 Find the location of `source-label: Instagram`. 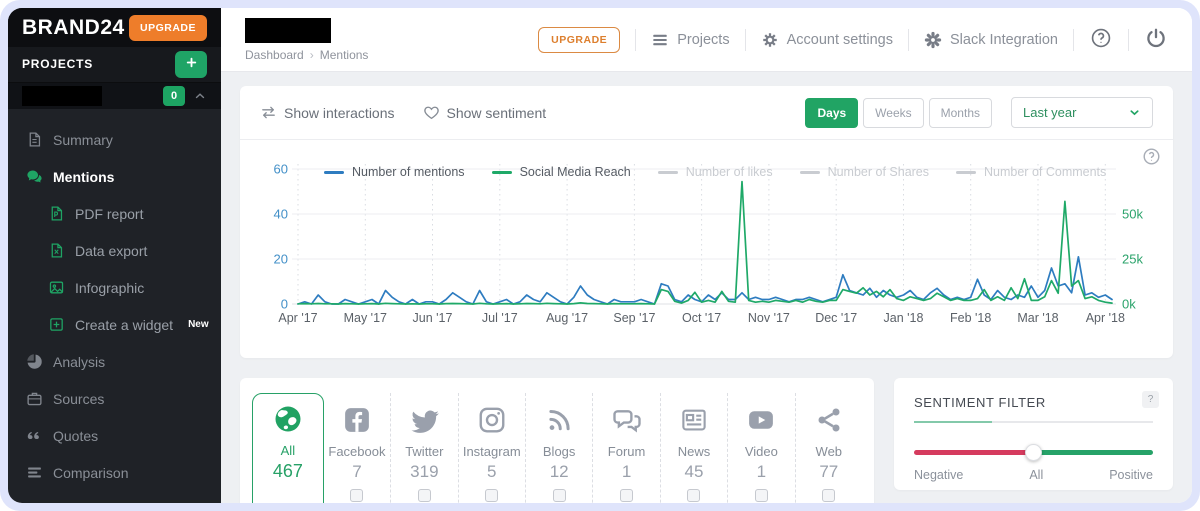

source-label: Instagram is located at coordinates (491, 451).